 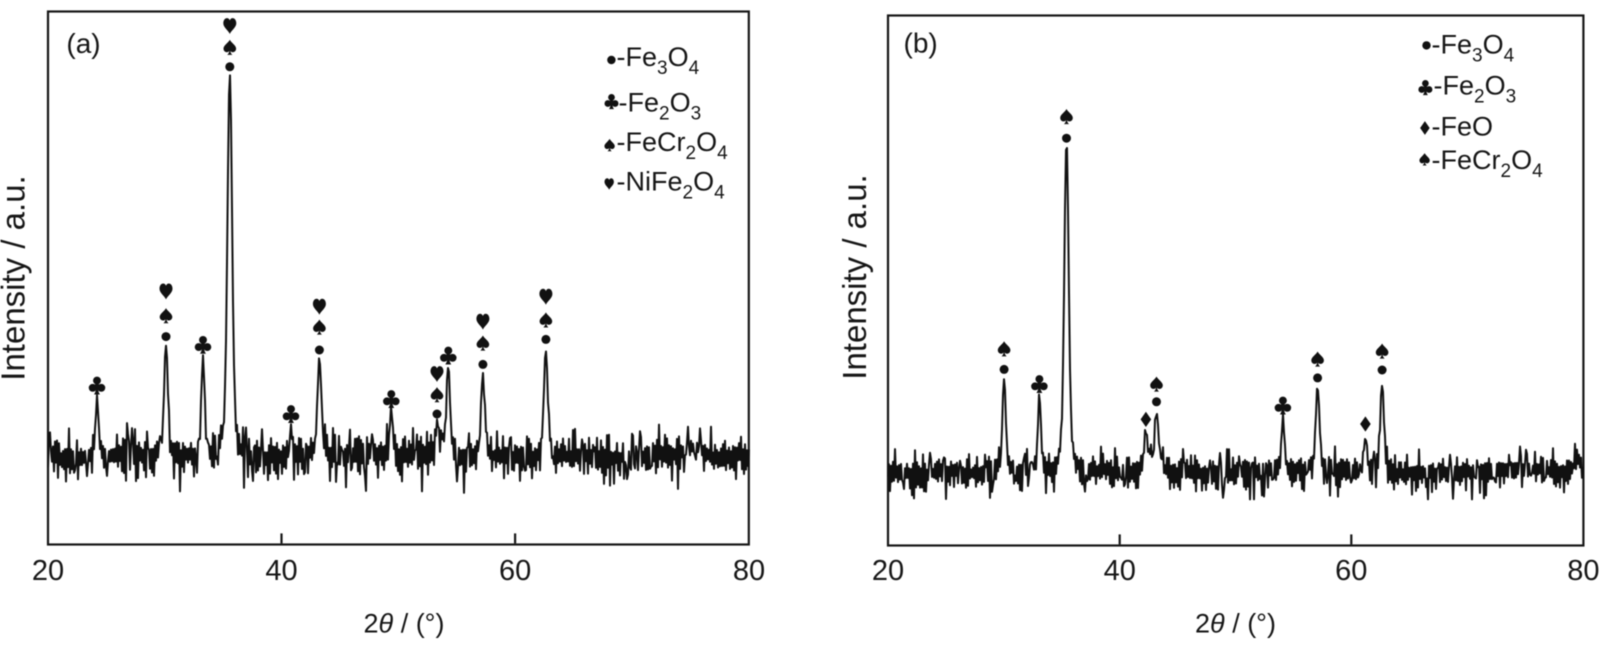 What do you see at coordinates (921, 42) in the screenshot?
I see `svg-text: (b)` at bounding box center [921, 42].